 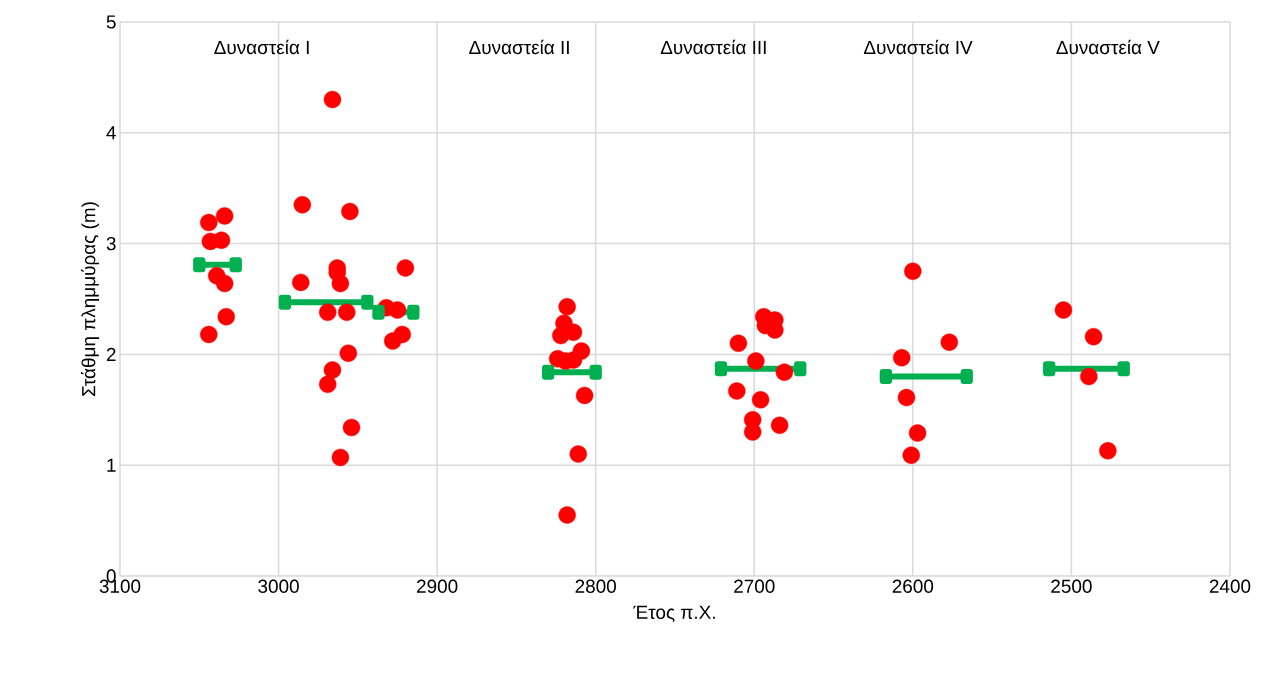 I want to click on y-axis-title: Στάθμη πλημμύρας (m), so click(x=90, y=299).